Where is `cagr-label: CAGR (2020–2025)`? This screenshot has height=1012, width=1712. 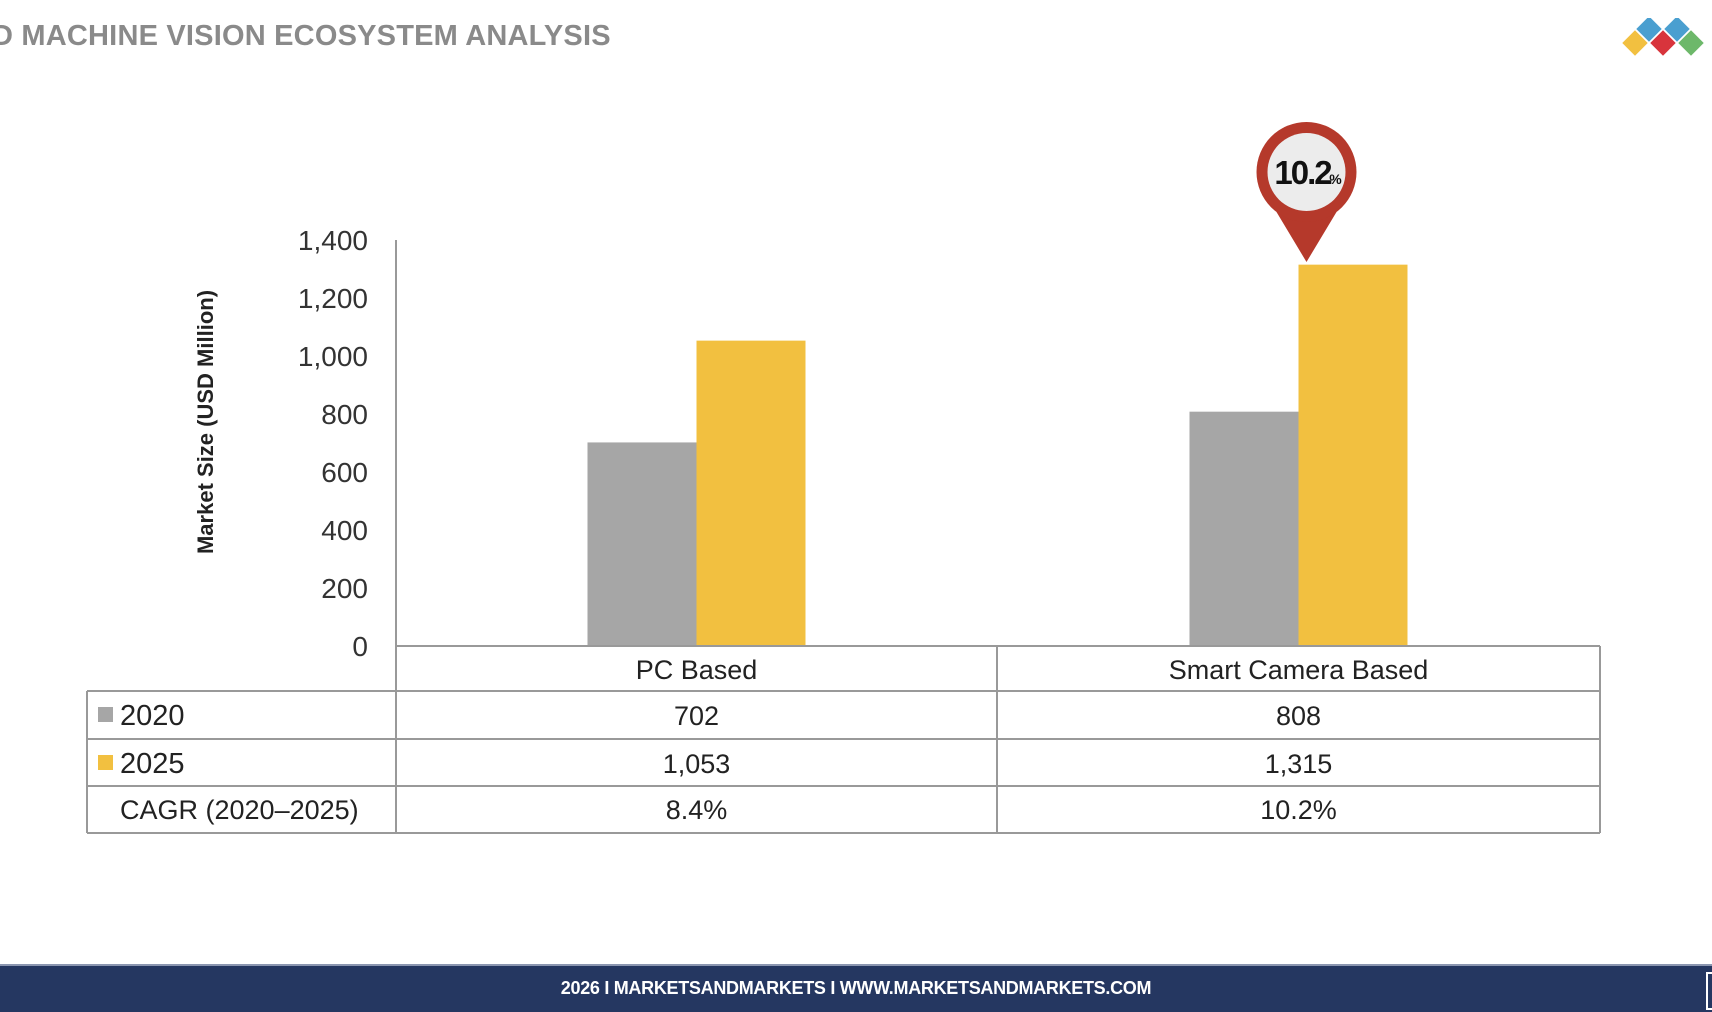
cagr-label: CAGR (2020–2025) is located at coordinates (239, 810).